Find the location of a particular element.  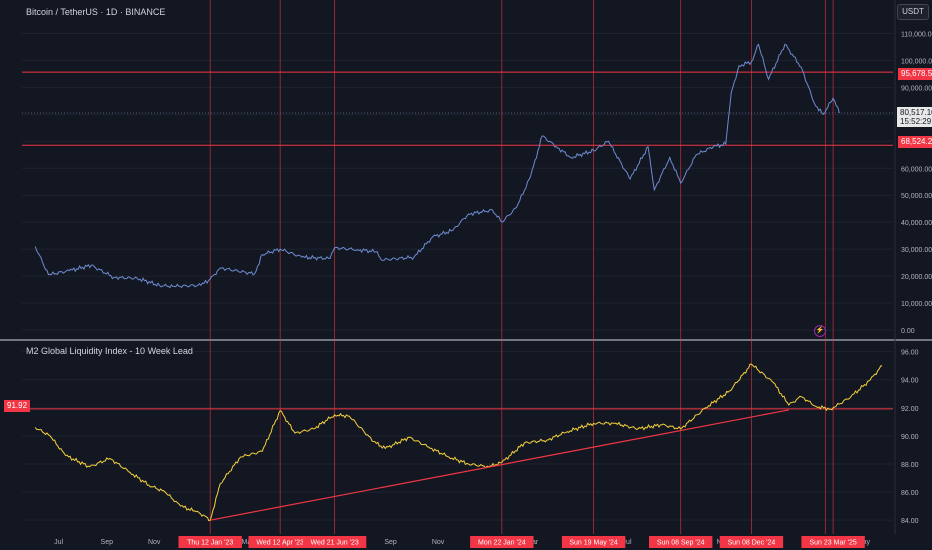

highlighted-date-label: Sun 19 May '24 is located at coordinates (593, 543).